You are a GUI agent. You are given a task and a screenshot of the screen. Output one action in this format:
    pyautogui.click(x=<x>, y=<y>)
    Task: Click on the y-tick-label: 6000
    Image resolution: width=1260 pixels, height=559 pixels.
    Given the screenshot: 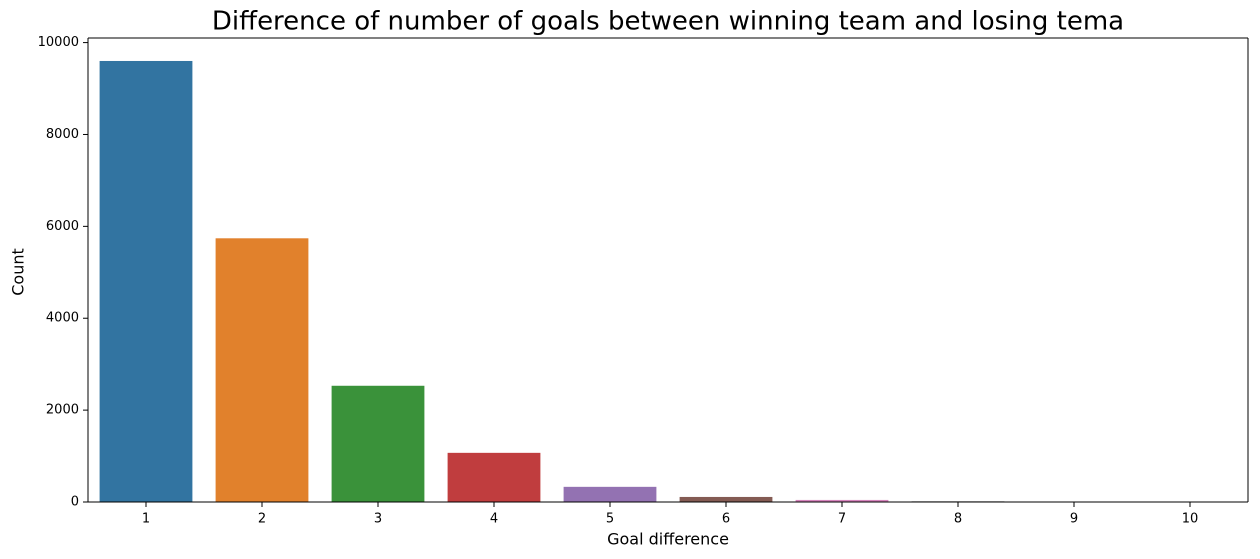 What is the action you would take?
    pyautogui.click(x=62, y=226)
    